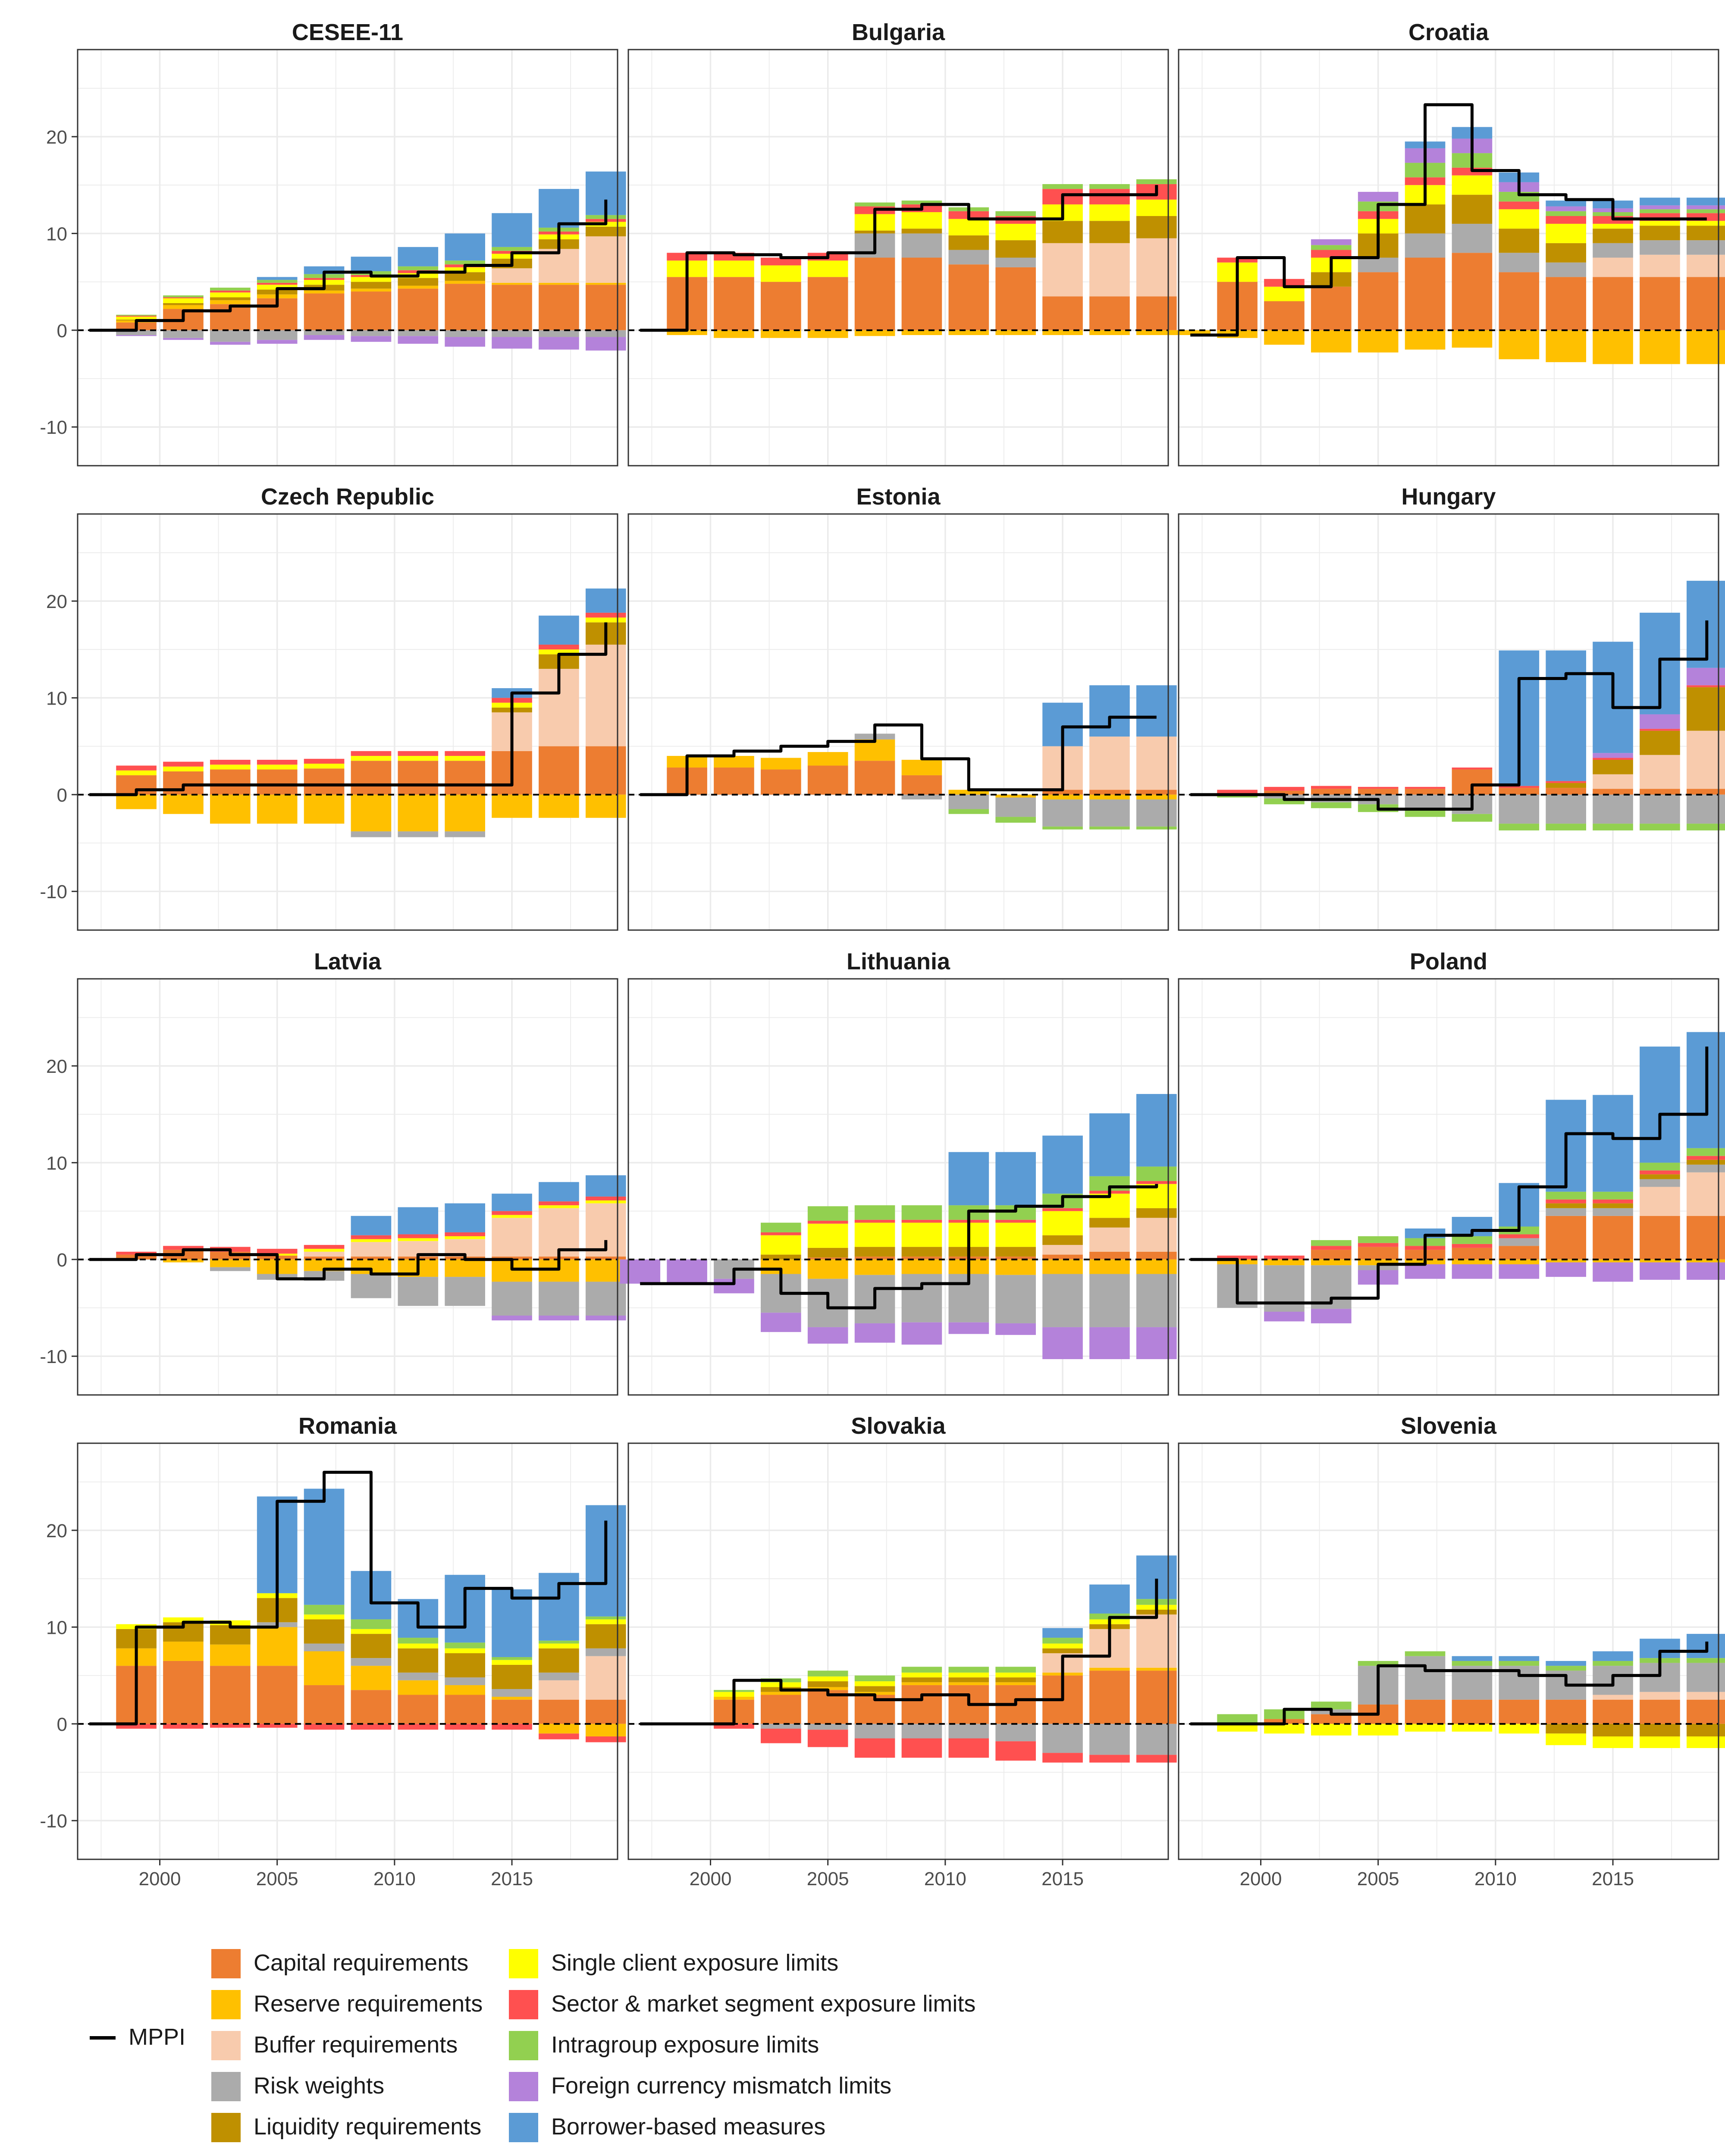 This screenshot has width=1725, height=2156. What do you see at coordinates (1452, 707) in the screenshot?
I see `panel-hungary: Hungary` at bounding box center [1452, 707].